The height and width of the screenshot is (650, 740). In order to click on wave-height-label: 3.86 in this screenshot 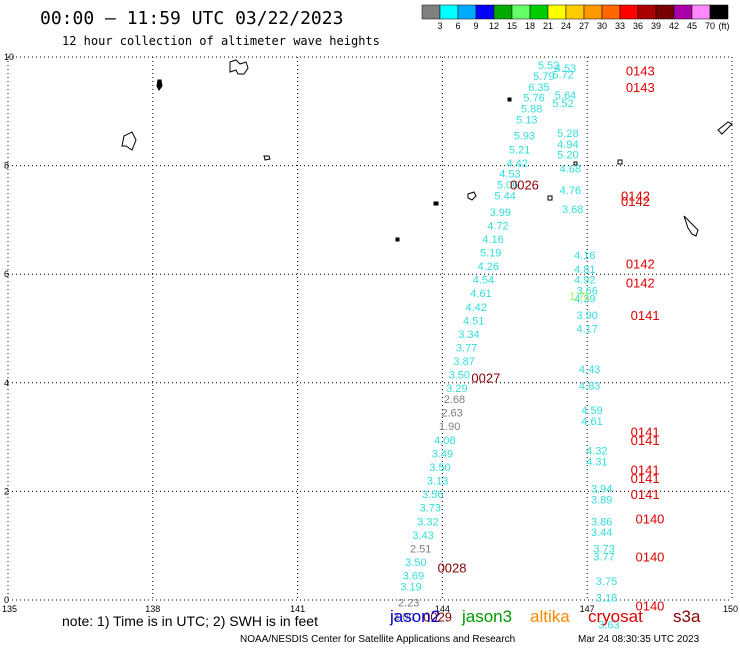, I will do `click(601, 522)`.